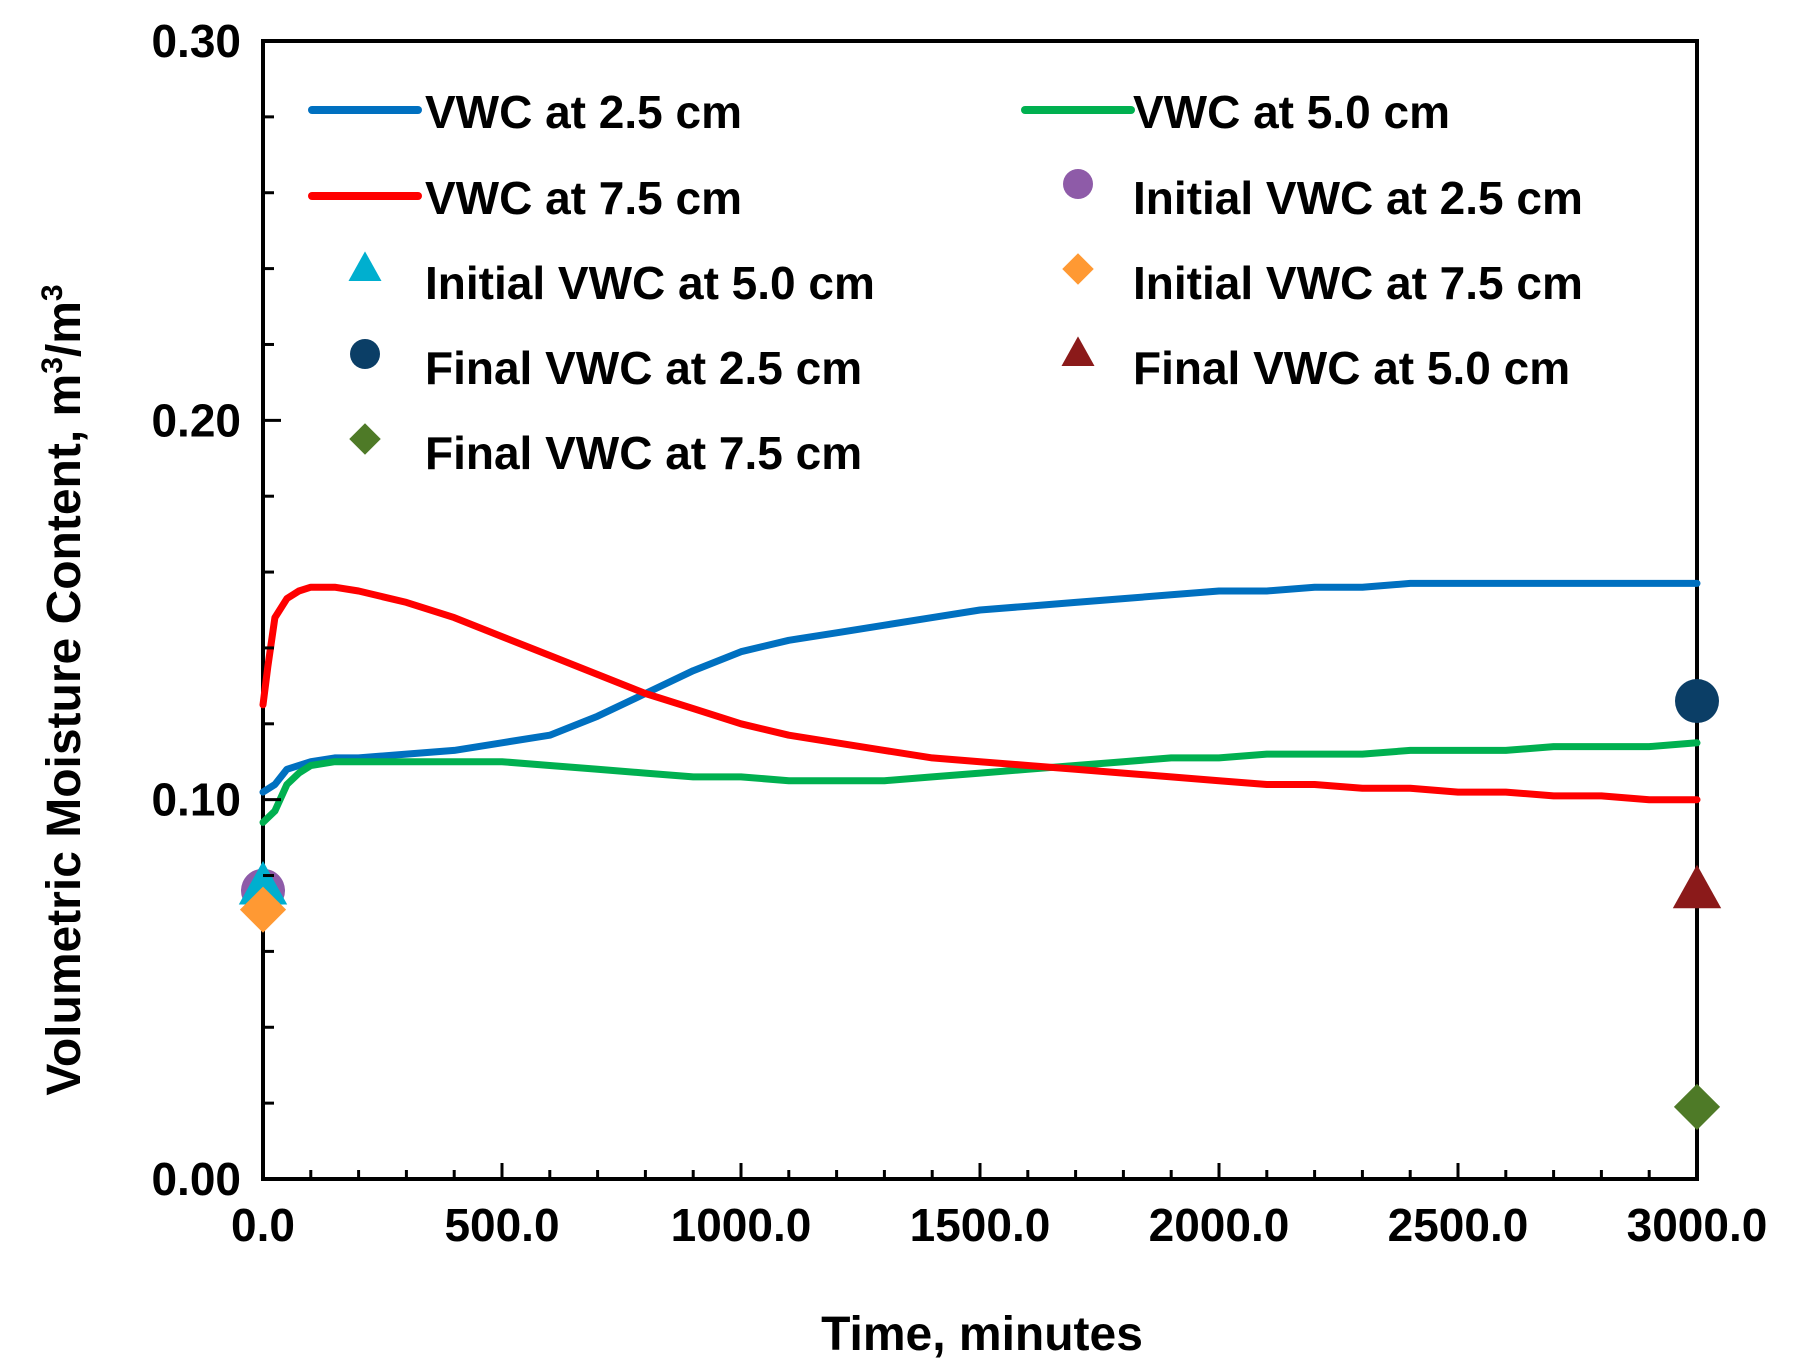  Describe the element at coordinates (583, 112) in the screenshot. I see `legend-label-1: VWC at 2.5 cm` at that location.